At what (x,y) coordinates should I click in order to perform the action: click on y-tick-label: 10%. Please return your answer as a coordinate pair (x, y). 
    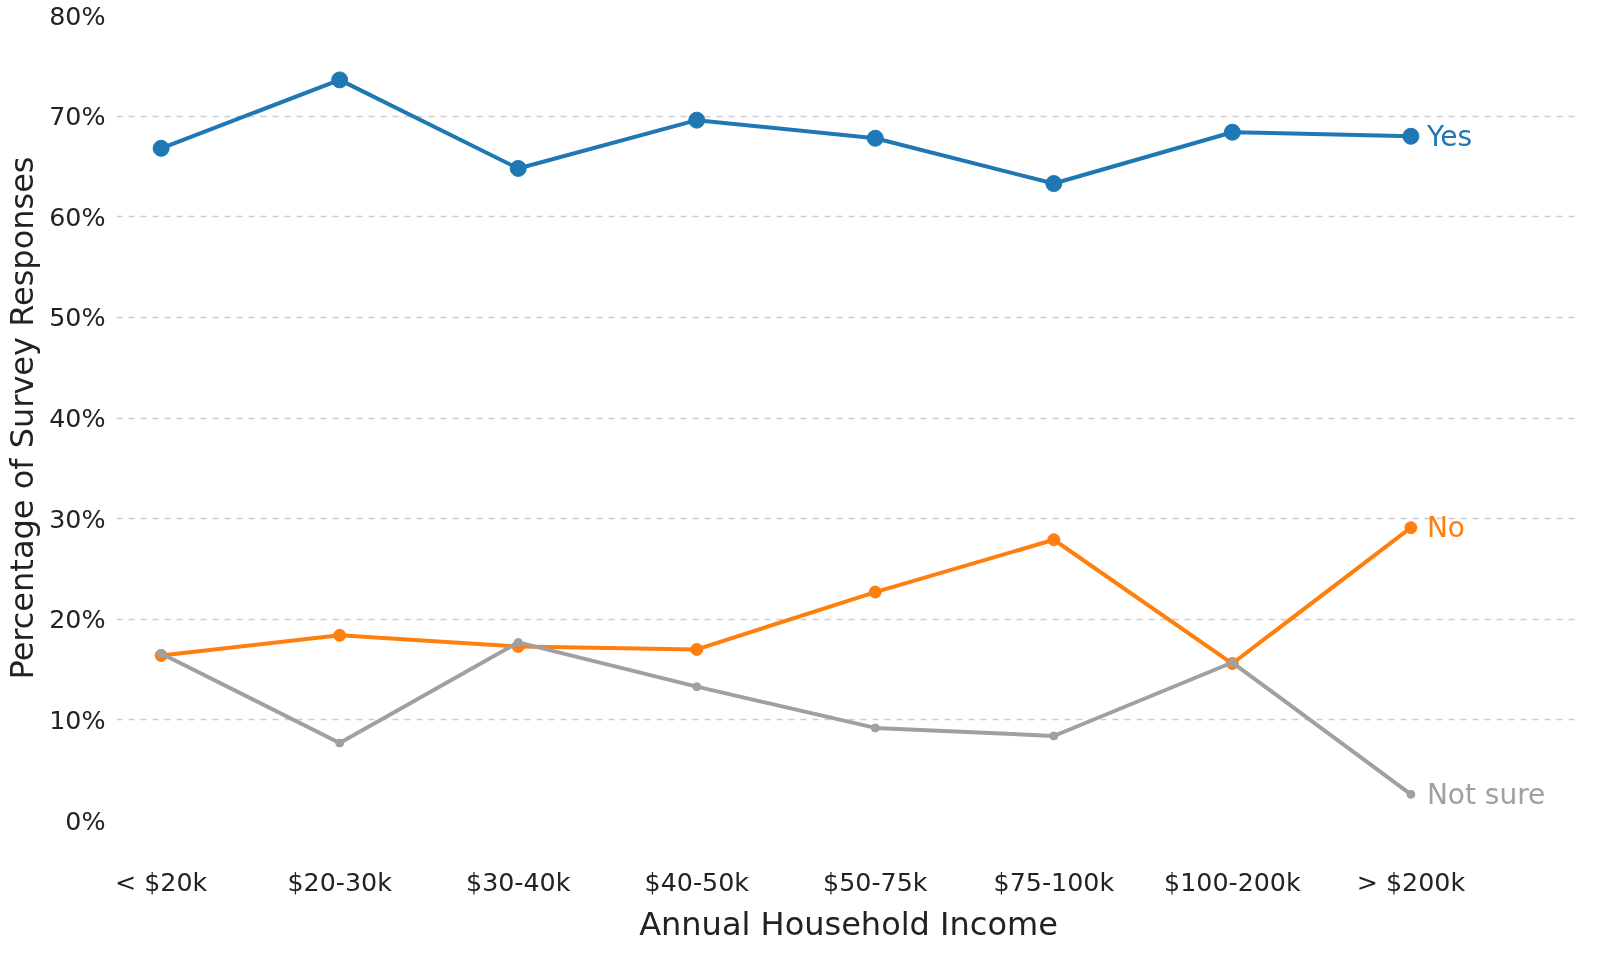
    Looking at the image, I should click on (77, 719).